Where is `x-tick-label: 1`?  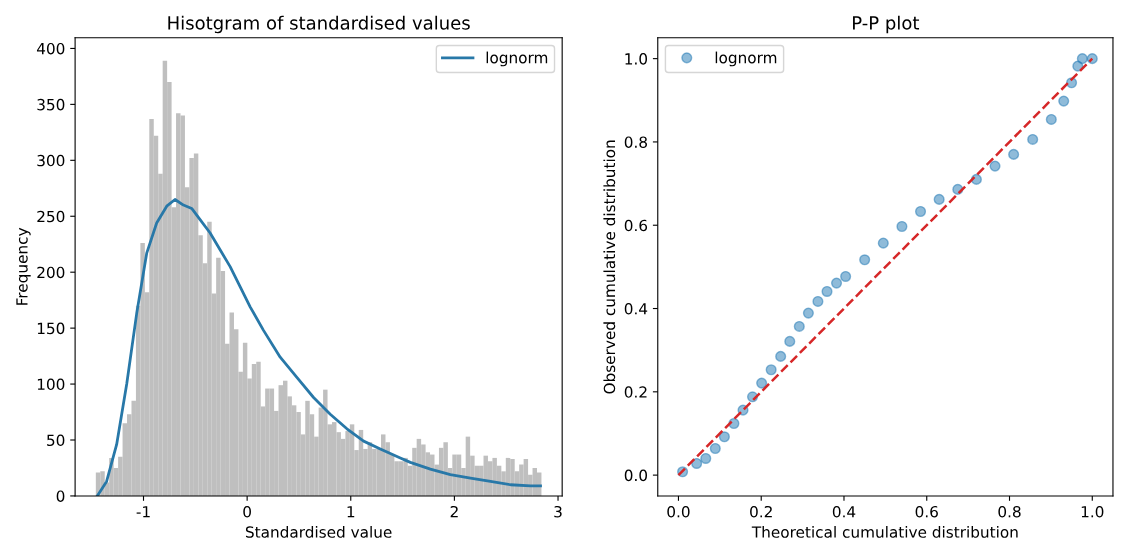
x-tick-label: 1 is located at coordinates (351, 512).